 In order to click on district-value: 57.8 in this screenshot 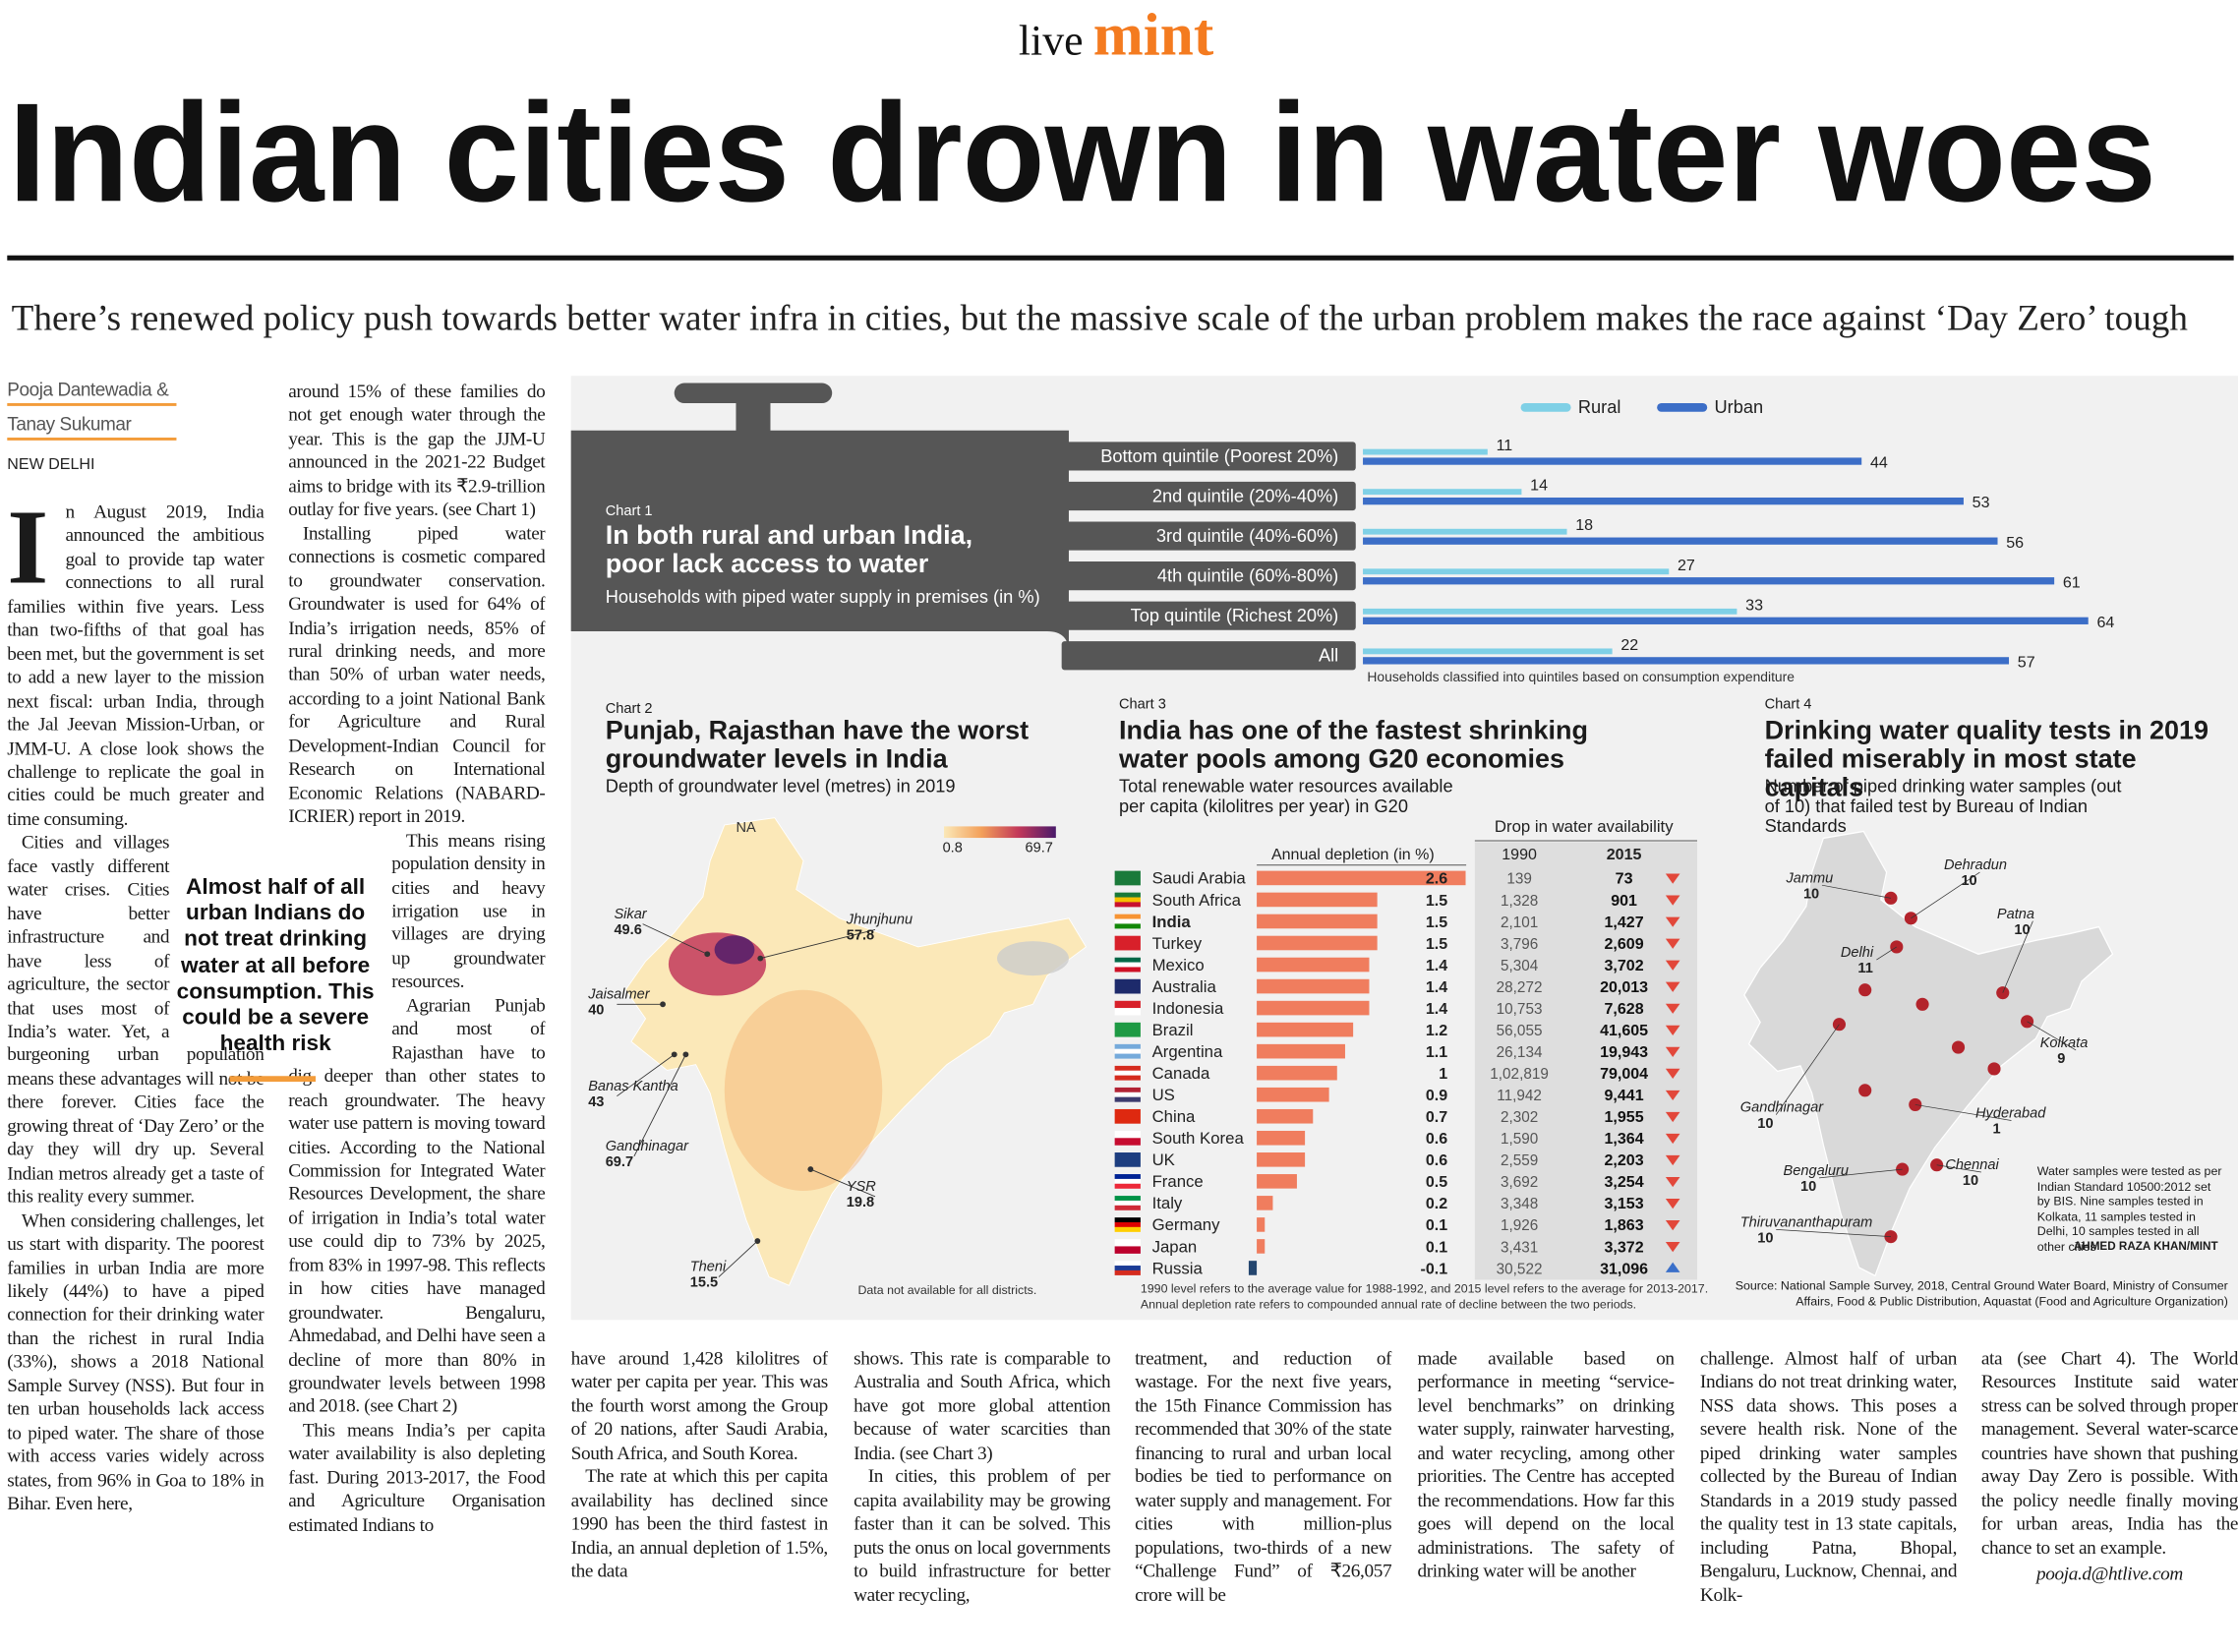, I will do `click(860, 936)`.